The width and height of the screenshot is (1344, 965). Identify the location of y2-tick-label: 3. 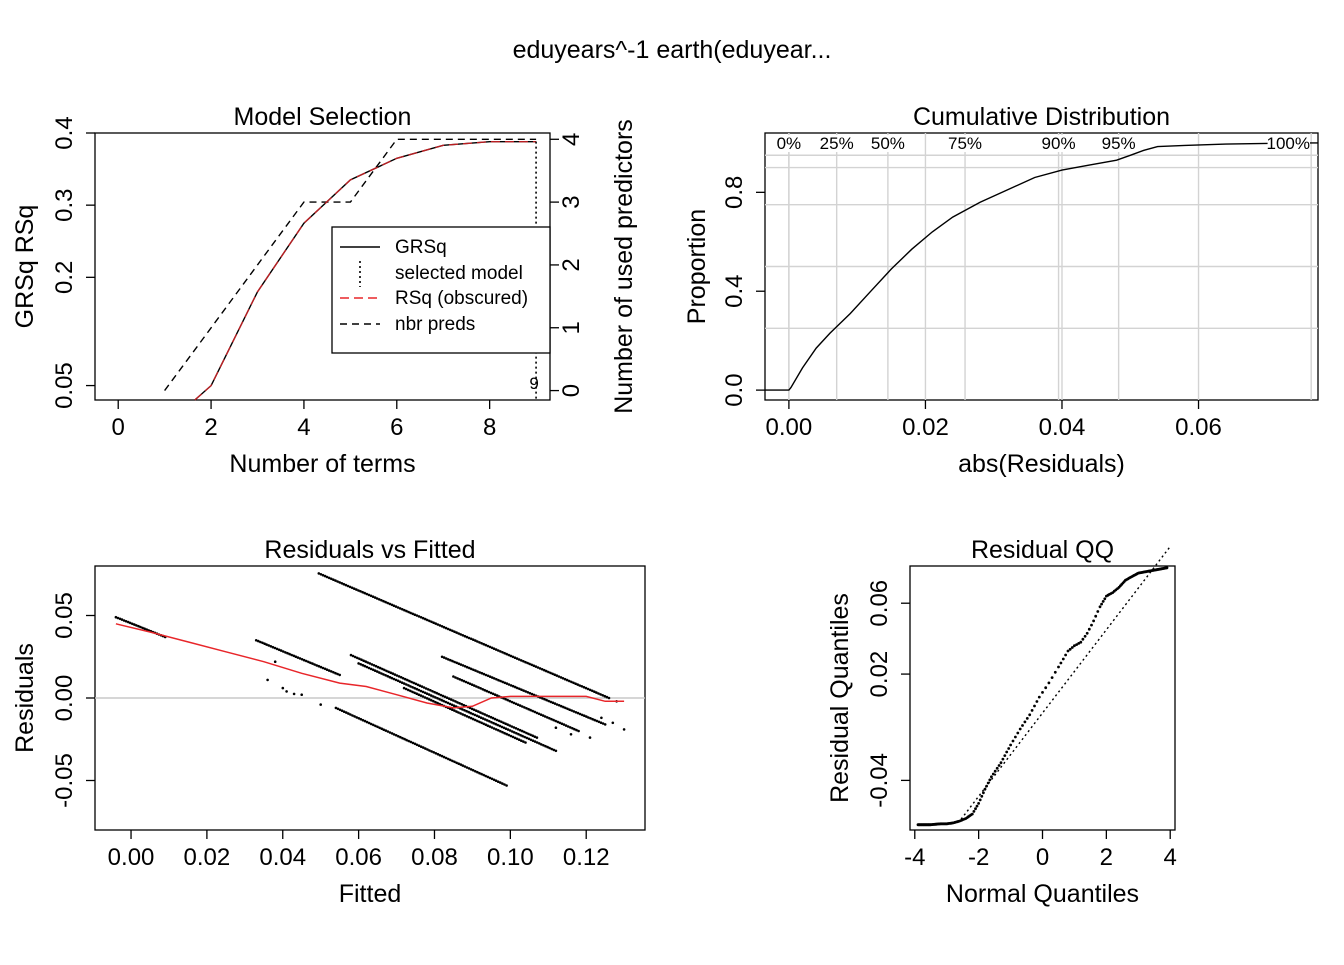
(571, 201).